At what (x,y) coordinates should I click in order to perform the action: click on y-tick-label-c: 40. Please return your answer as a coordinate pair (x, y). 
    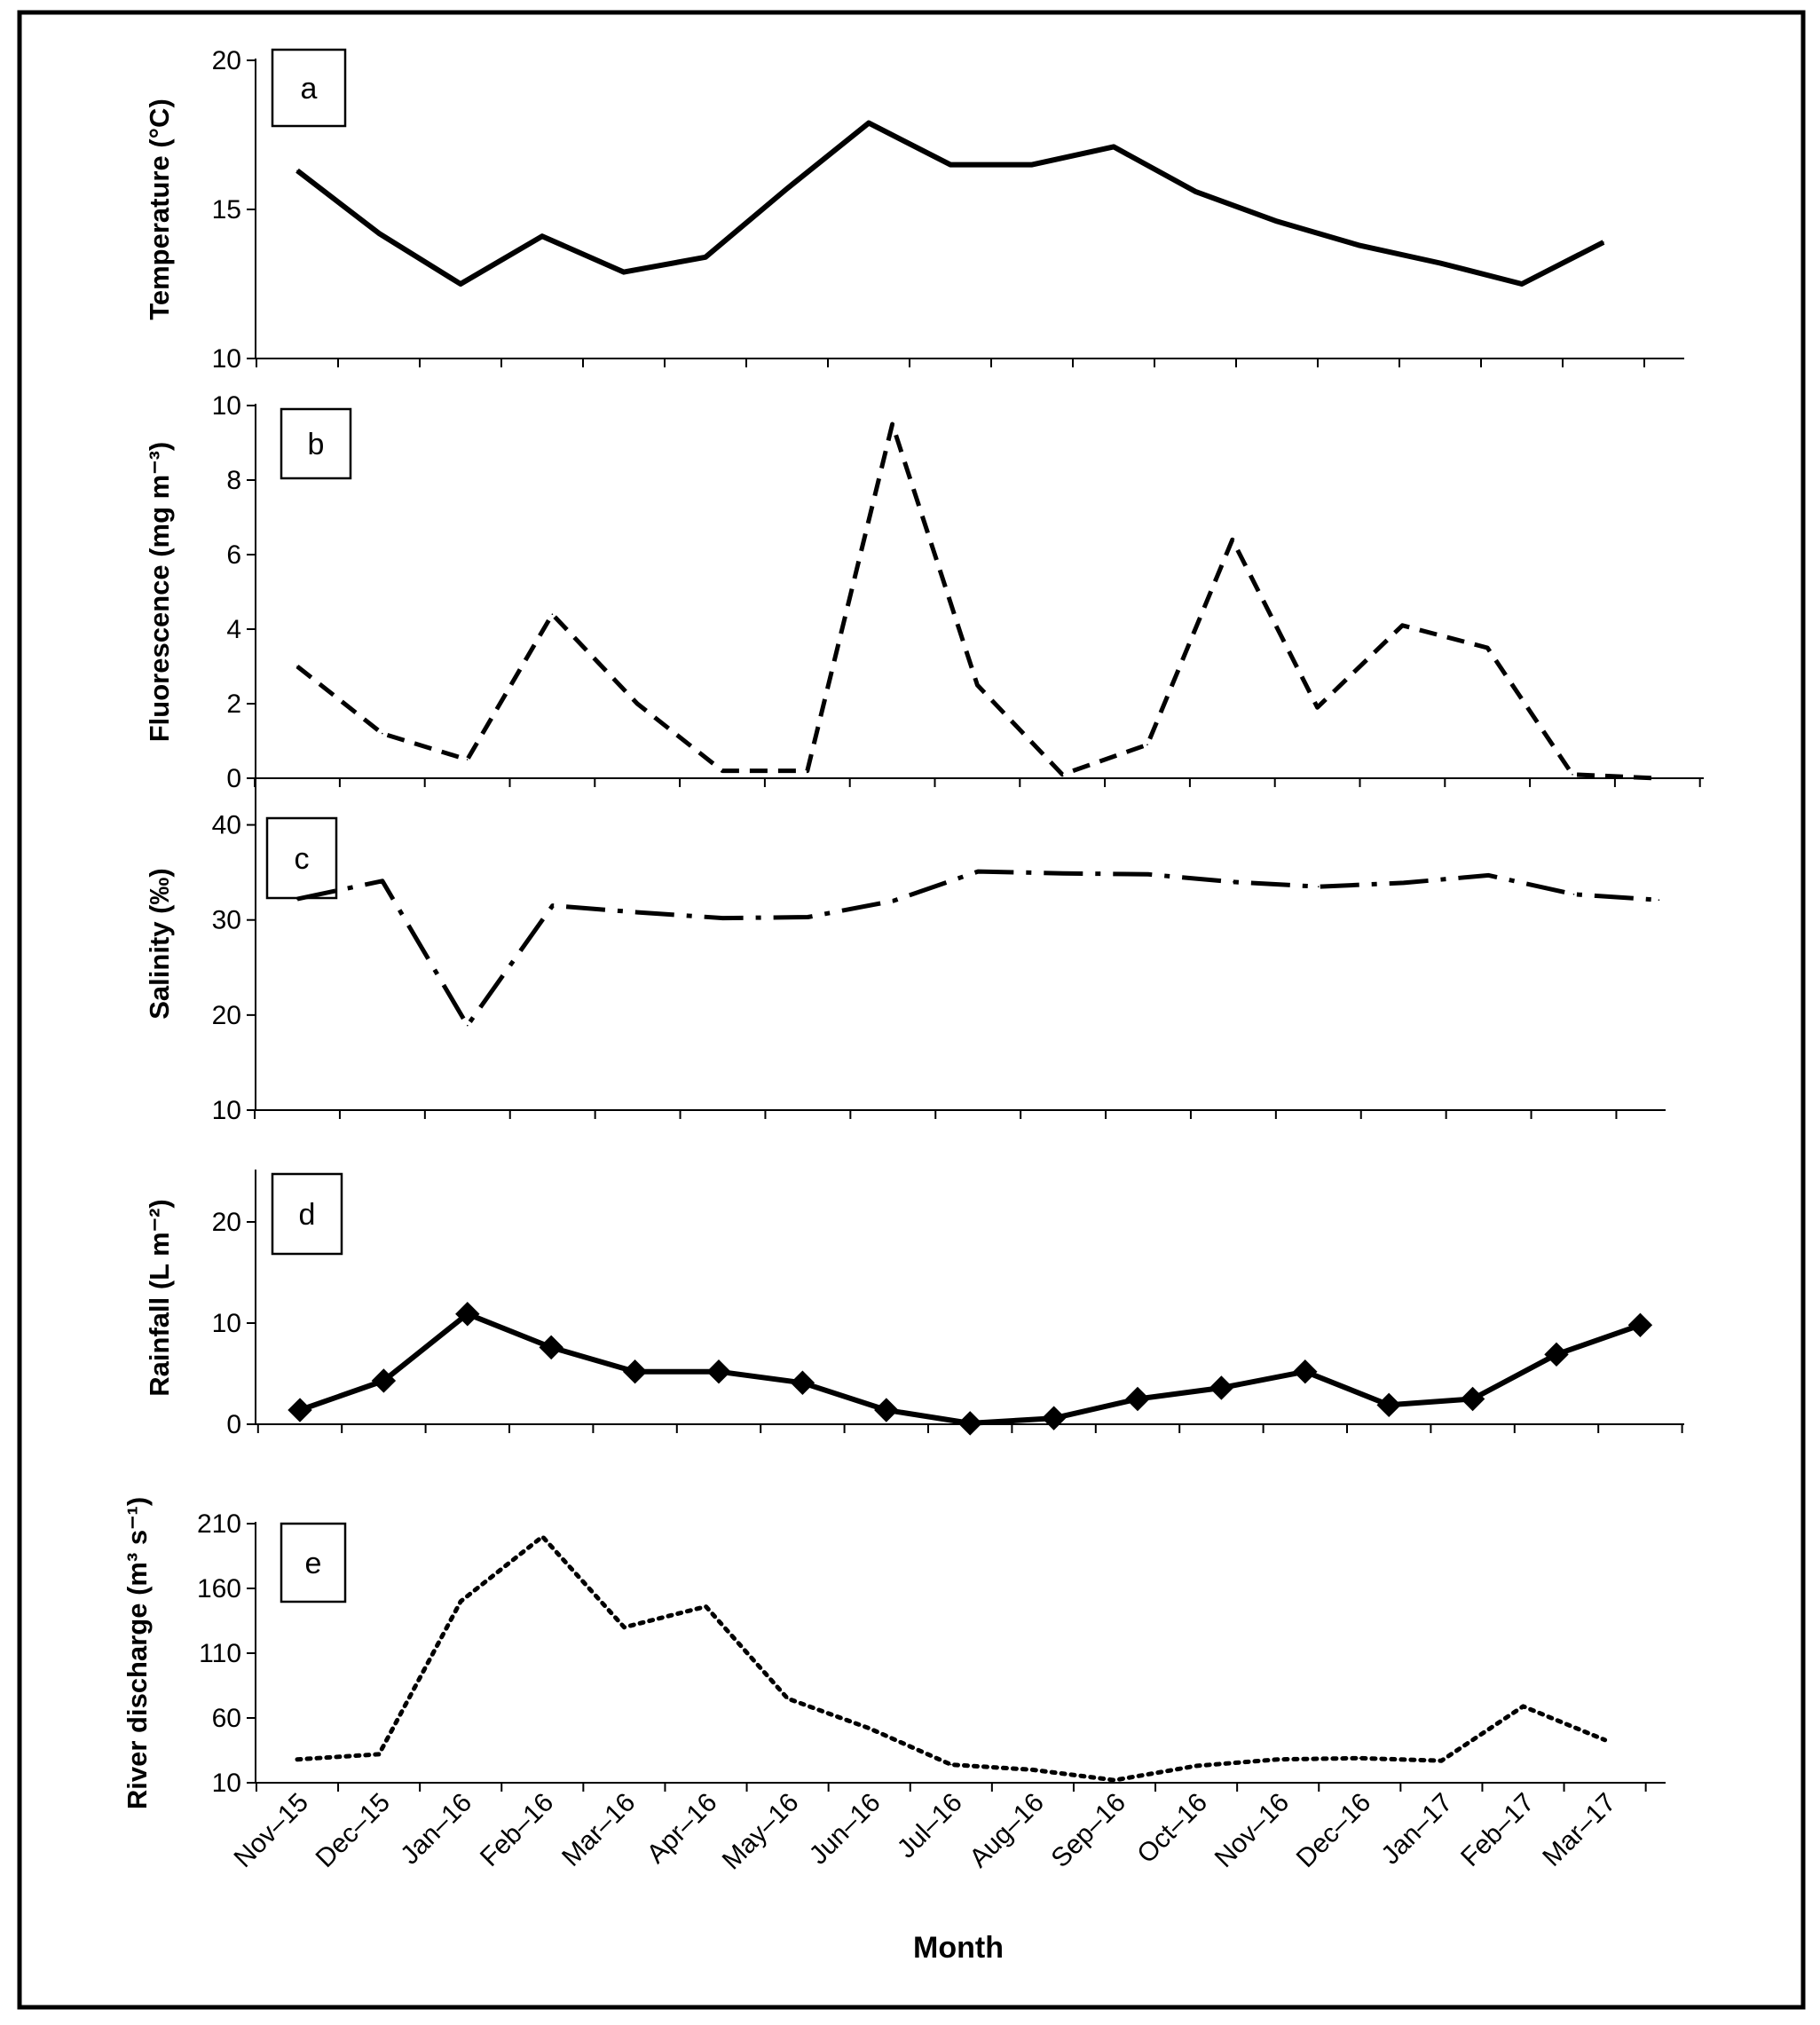
    Looking at the image, I should click on (226, 825).